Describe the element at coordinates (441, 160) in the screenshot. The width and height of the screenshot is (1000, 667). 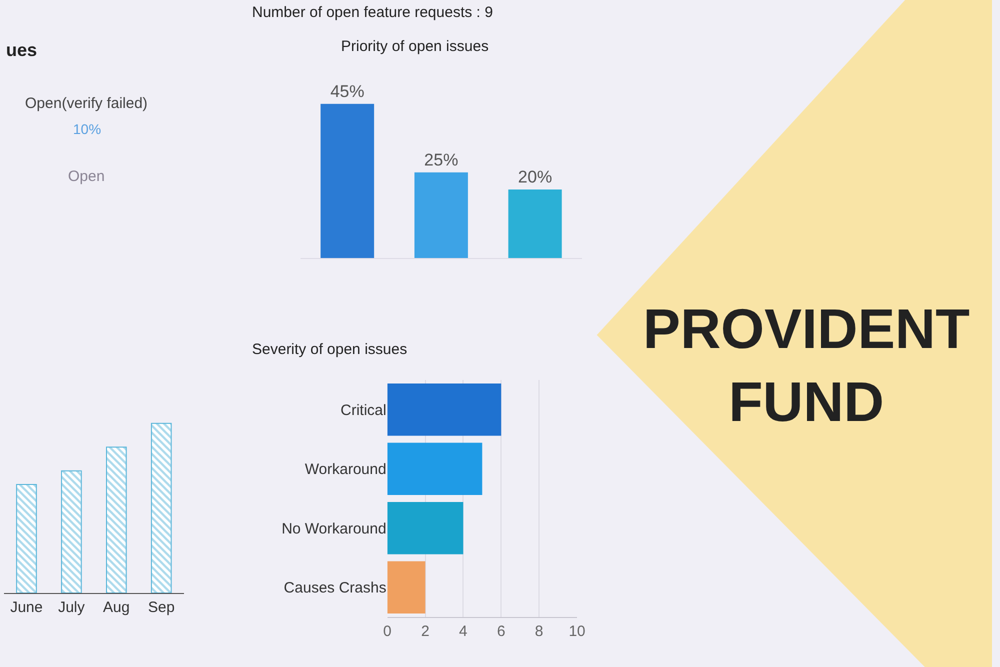
I see `data-label: 25%` at that location.